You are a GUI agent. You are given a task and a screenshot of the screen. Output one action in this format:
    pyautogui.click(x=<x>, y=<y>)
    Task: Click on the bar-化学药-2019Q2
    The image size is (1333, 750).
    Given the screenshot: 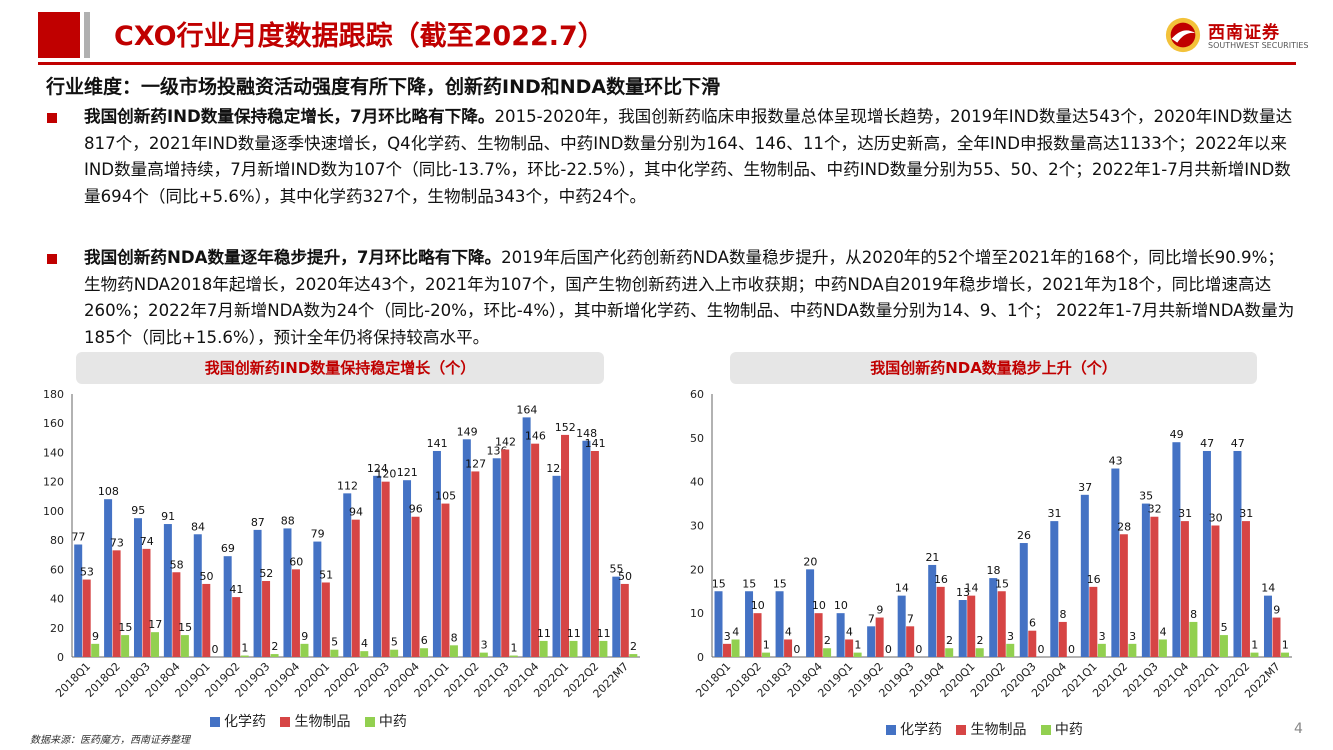 What is the action you would take?
    pyautogui.click(x=227, y=606)
    